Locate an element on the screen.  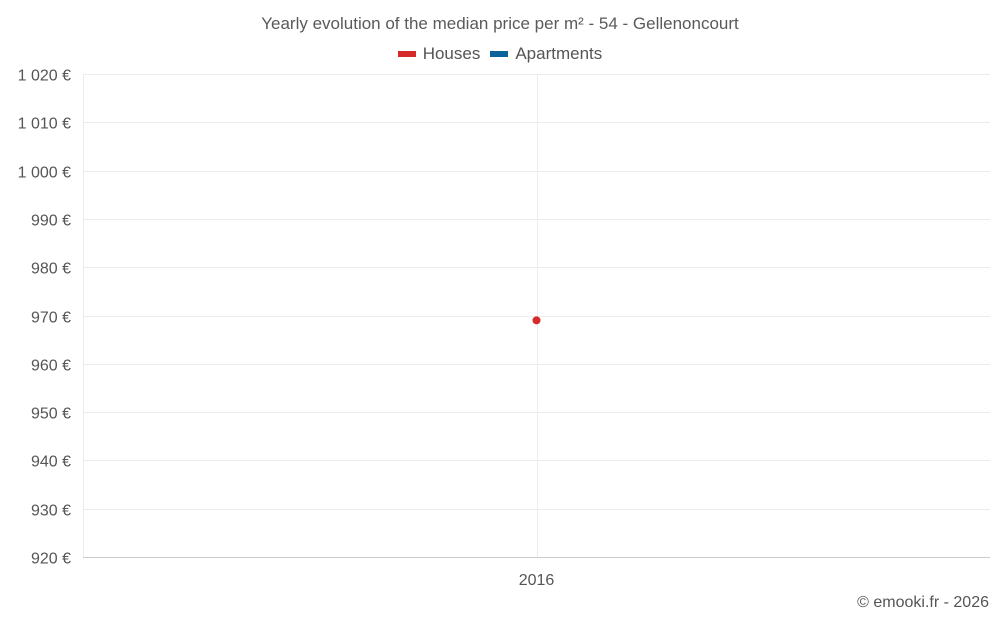
legend-swatch-apartments is located at coordinates (499, 54).